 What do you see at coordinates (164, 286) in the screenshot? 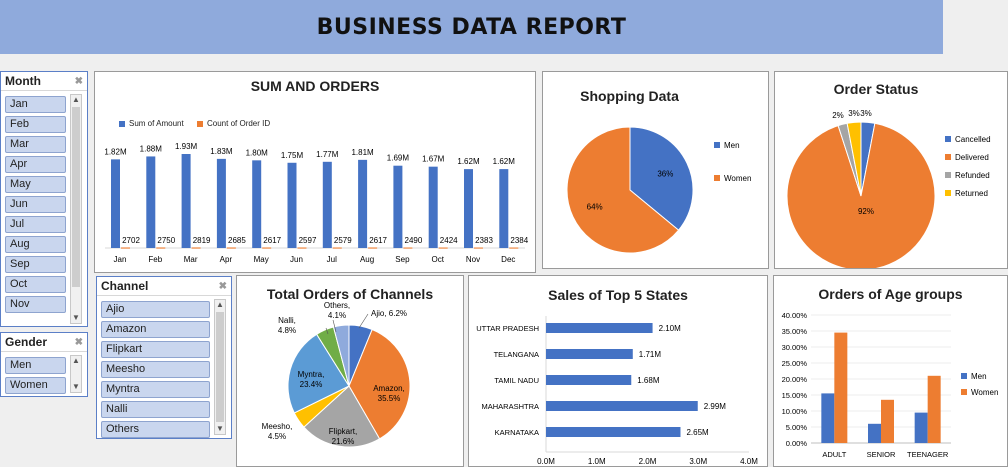
I see `channel-slicer-header: Channel ✖` at bounding box center [164, 286].